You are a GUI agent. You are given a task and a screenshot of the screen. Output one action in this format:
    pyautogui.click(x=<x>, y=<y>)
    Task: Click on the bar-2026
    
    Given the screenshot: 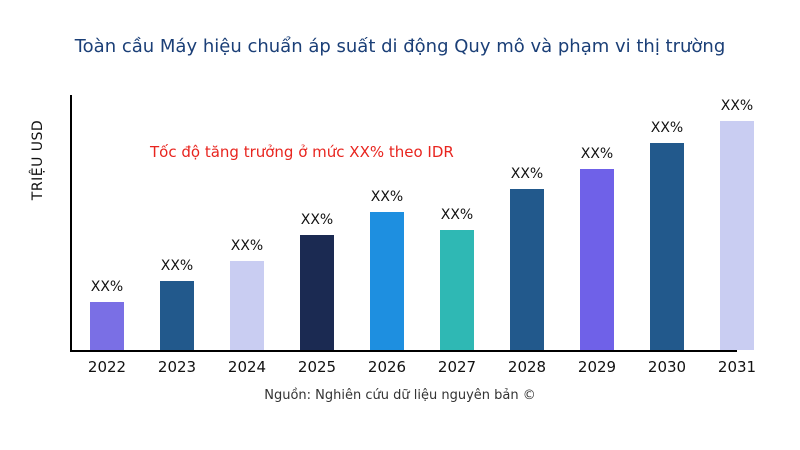 What is the action you would take?
    pyautogui.click(x=387, y=281)
    